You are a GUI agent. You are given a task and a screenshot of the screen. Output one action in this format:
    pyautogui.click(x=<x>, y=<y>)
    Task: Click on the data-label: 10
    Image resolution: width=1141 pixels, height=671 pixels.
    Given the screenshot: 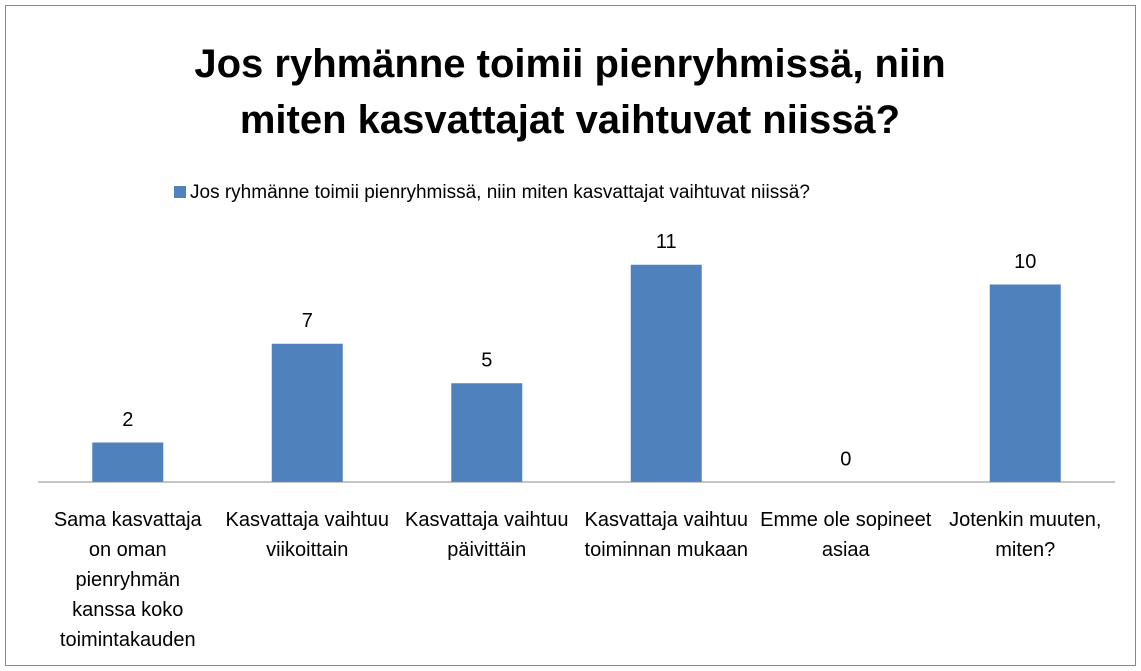 What is the action you would take?
    pyautogui.click(x=1025, y=262)
    